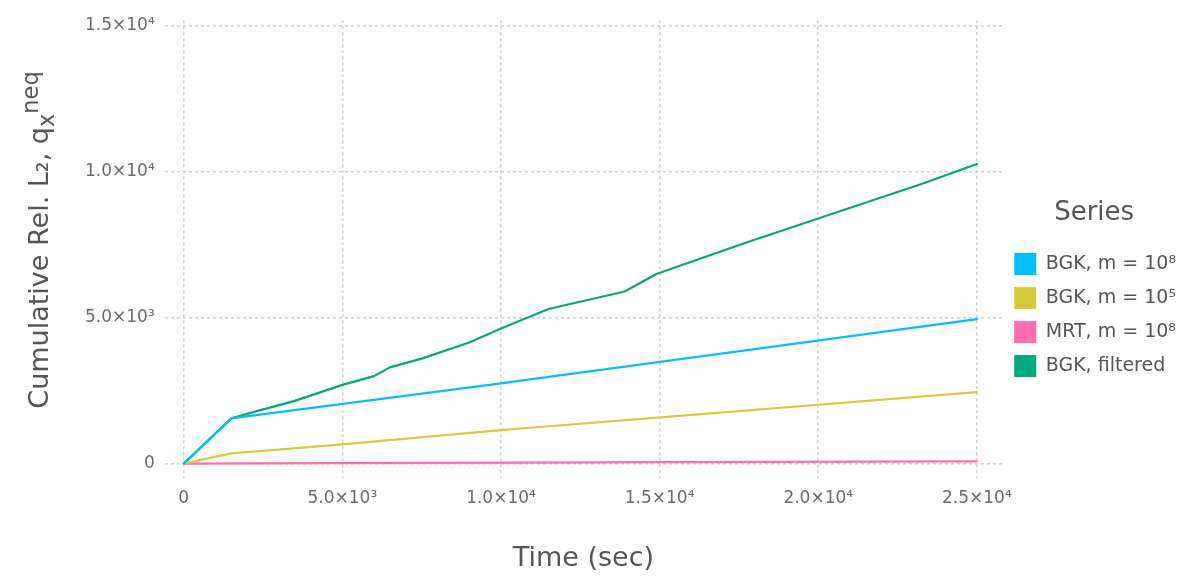 This screenshot has width=1196, height=583. I want to click on x-tick-label: 0, so click(184, 496).